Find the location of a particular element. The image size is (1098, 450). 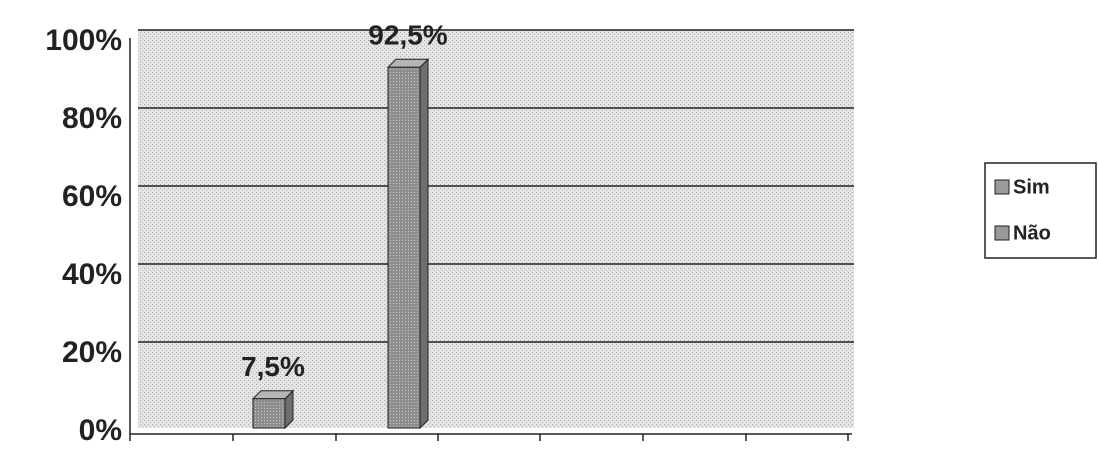

legend-label: Sim is located at coordinates (1031, 187).